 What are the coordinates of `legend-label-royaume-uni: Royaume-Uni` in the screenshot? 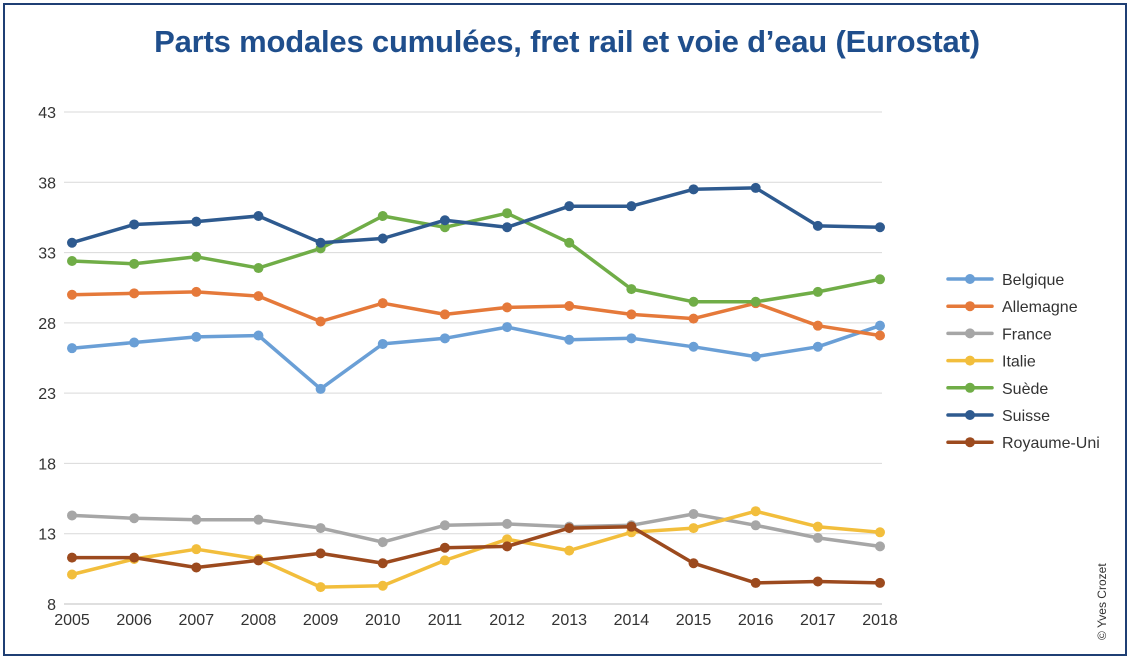 It's located at (1051, 443).